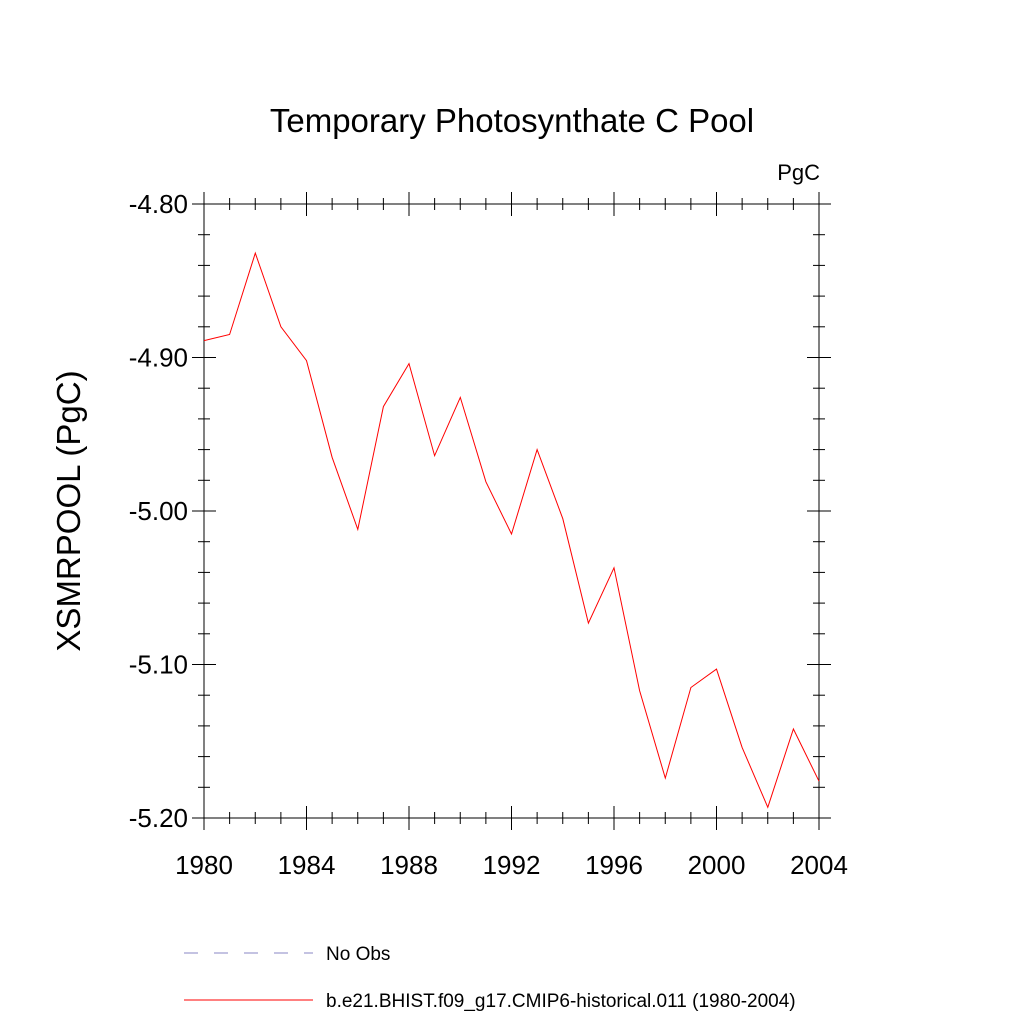  Describe the element at coordinates (409, 865) in the screenshot. I see `x-tick-label: 1988` at that location.